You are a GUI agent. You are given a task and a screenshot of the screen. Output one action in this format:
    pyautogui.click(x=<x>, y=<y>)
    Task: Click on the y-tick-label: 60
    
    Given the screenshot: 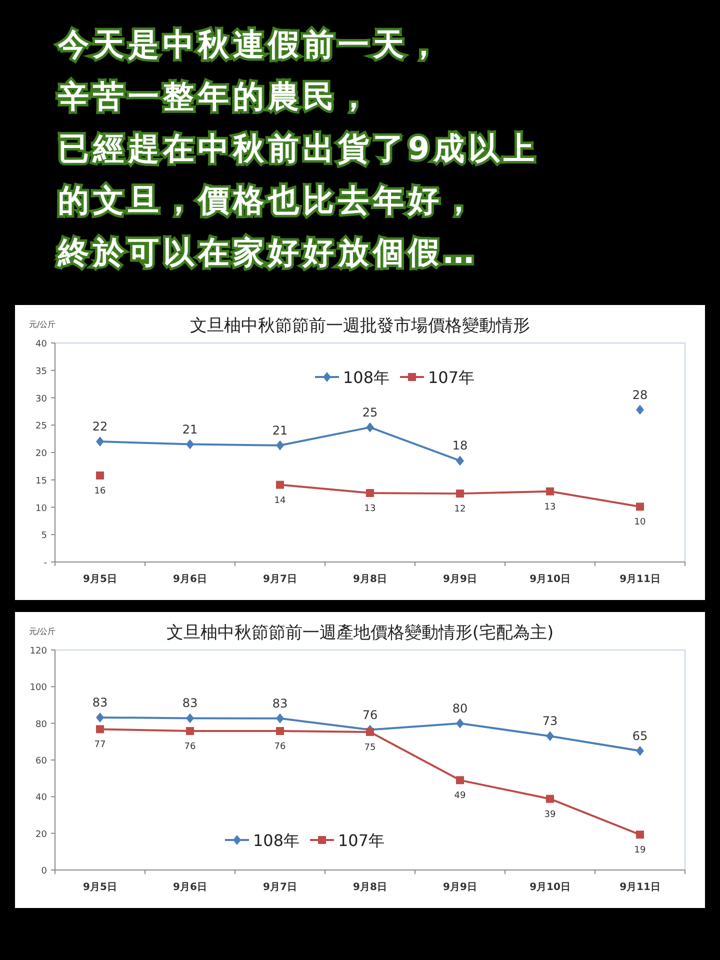 What is the action you would take?
    pyautogui.click(x=42, y=761)
    